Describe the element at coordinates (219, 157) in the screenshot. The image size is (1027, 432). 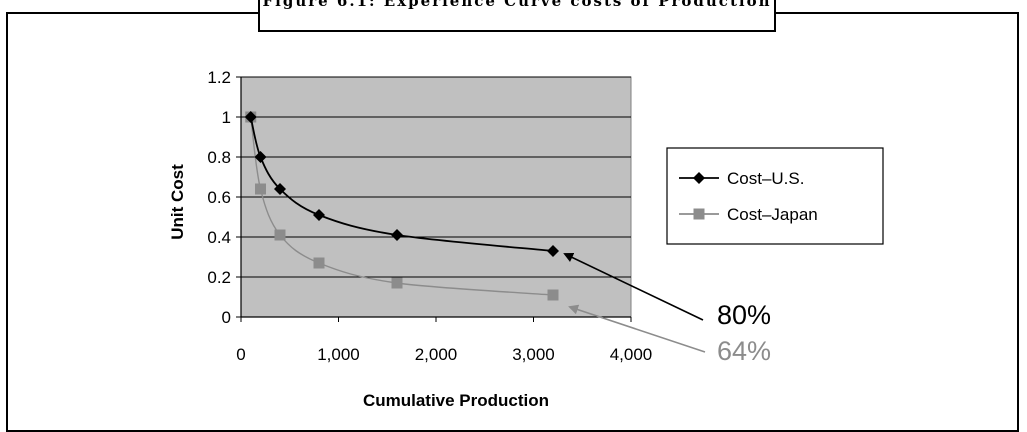
I see `y-tick-label: 0.8` at that location.